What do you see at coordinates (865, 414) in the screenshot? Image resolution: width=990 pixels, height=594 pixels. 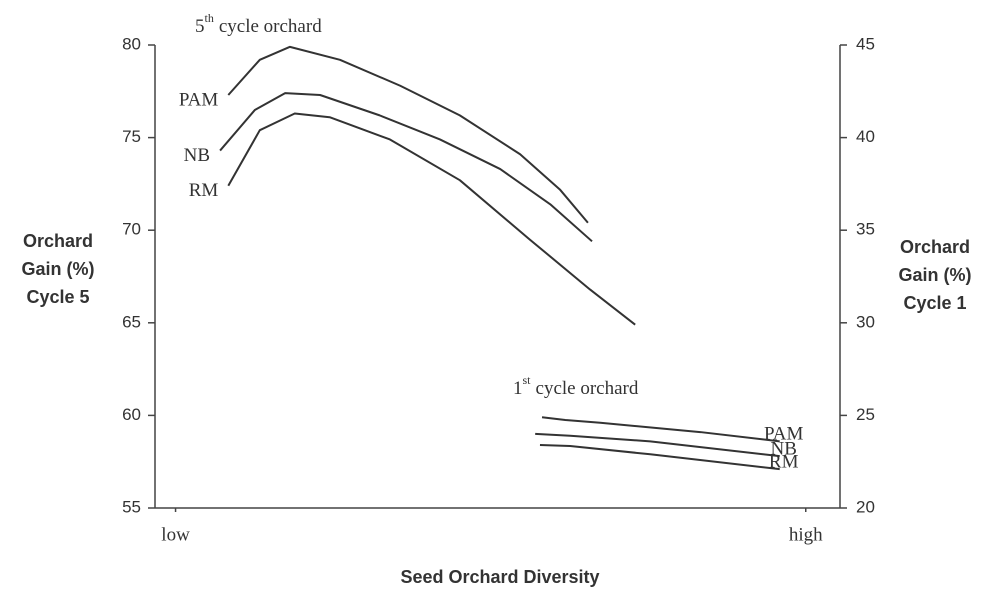 I see `y2-tick-label: 25` at bounding box center [865, 414].